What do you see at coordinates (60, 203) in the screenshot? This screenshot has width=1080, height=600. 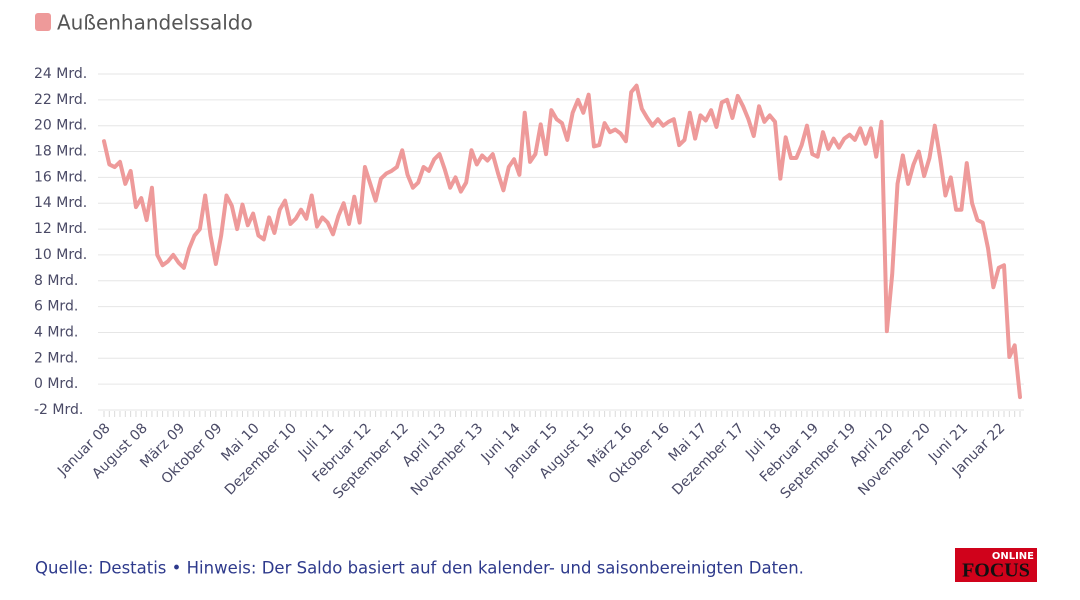 I see `y-tick-label: 14 Mrd.` at bounding box center [60, 203].